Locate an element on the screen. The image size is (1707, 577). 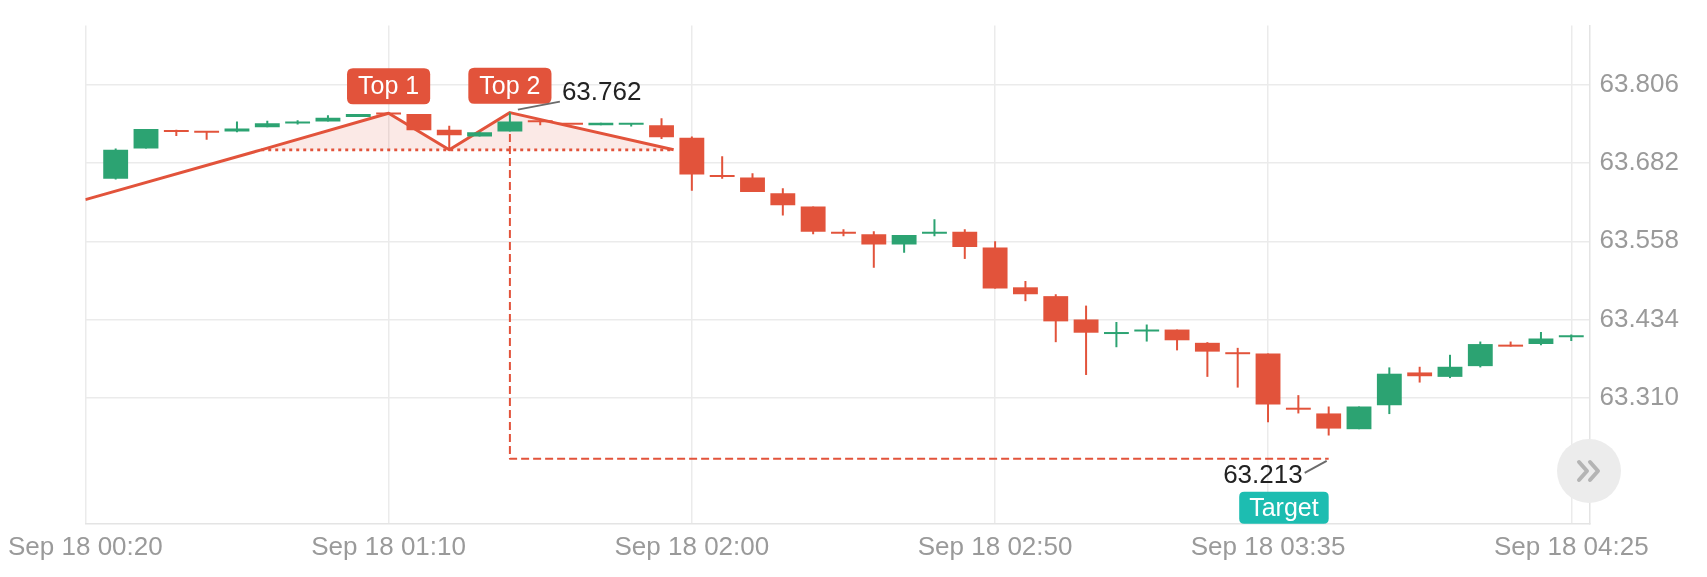
x-tick-label: Sep 18 00:20 is located at coordinates (85, 545).